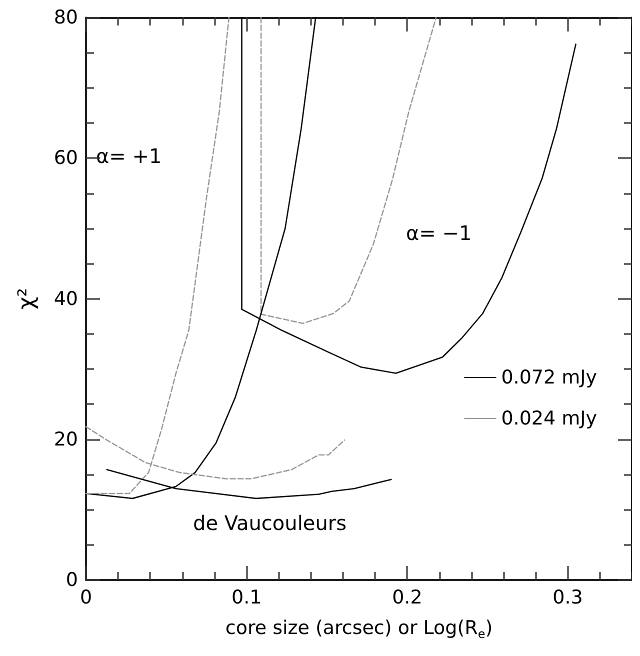 This screenshot has width=640, height=656. What do you see at coordinates (66, 158) in the screenshot?
I see `y-tick-label: 60` at bounding box center [66, 158].